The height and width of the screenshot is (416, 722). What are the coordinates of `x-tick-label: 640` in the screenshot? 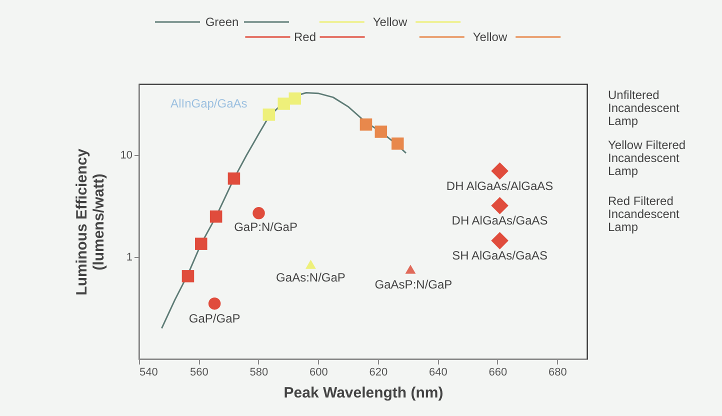 It's located at (438, 372).